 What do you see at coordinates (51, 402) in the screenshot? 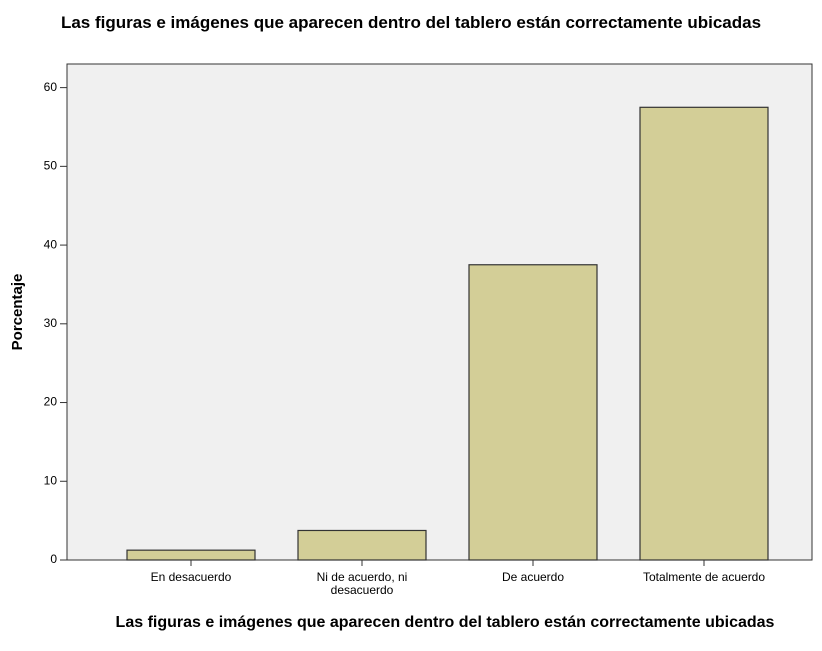
I see `y-tick-label: 20` at bounding box center [51, 402].